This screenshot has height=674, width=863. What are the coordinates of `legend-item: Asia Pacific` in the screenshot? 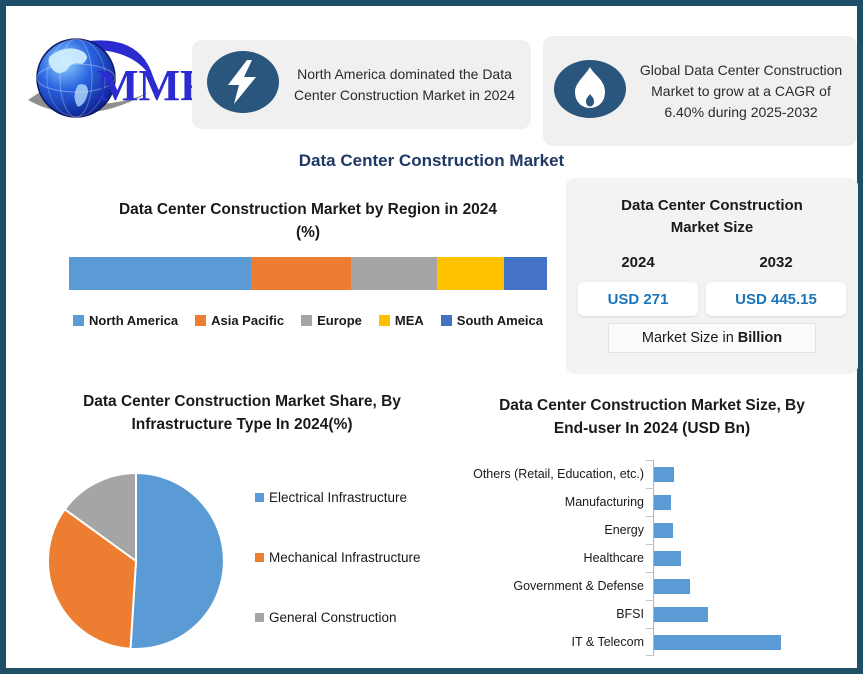 It's located at (239, 320).